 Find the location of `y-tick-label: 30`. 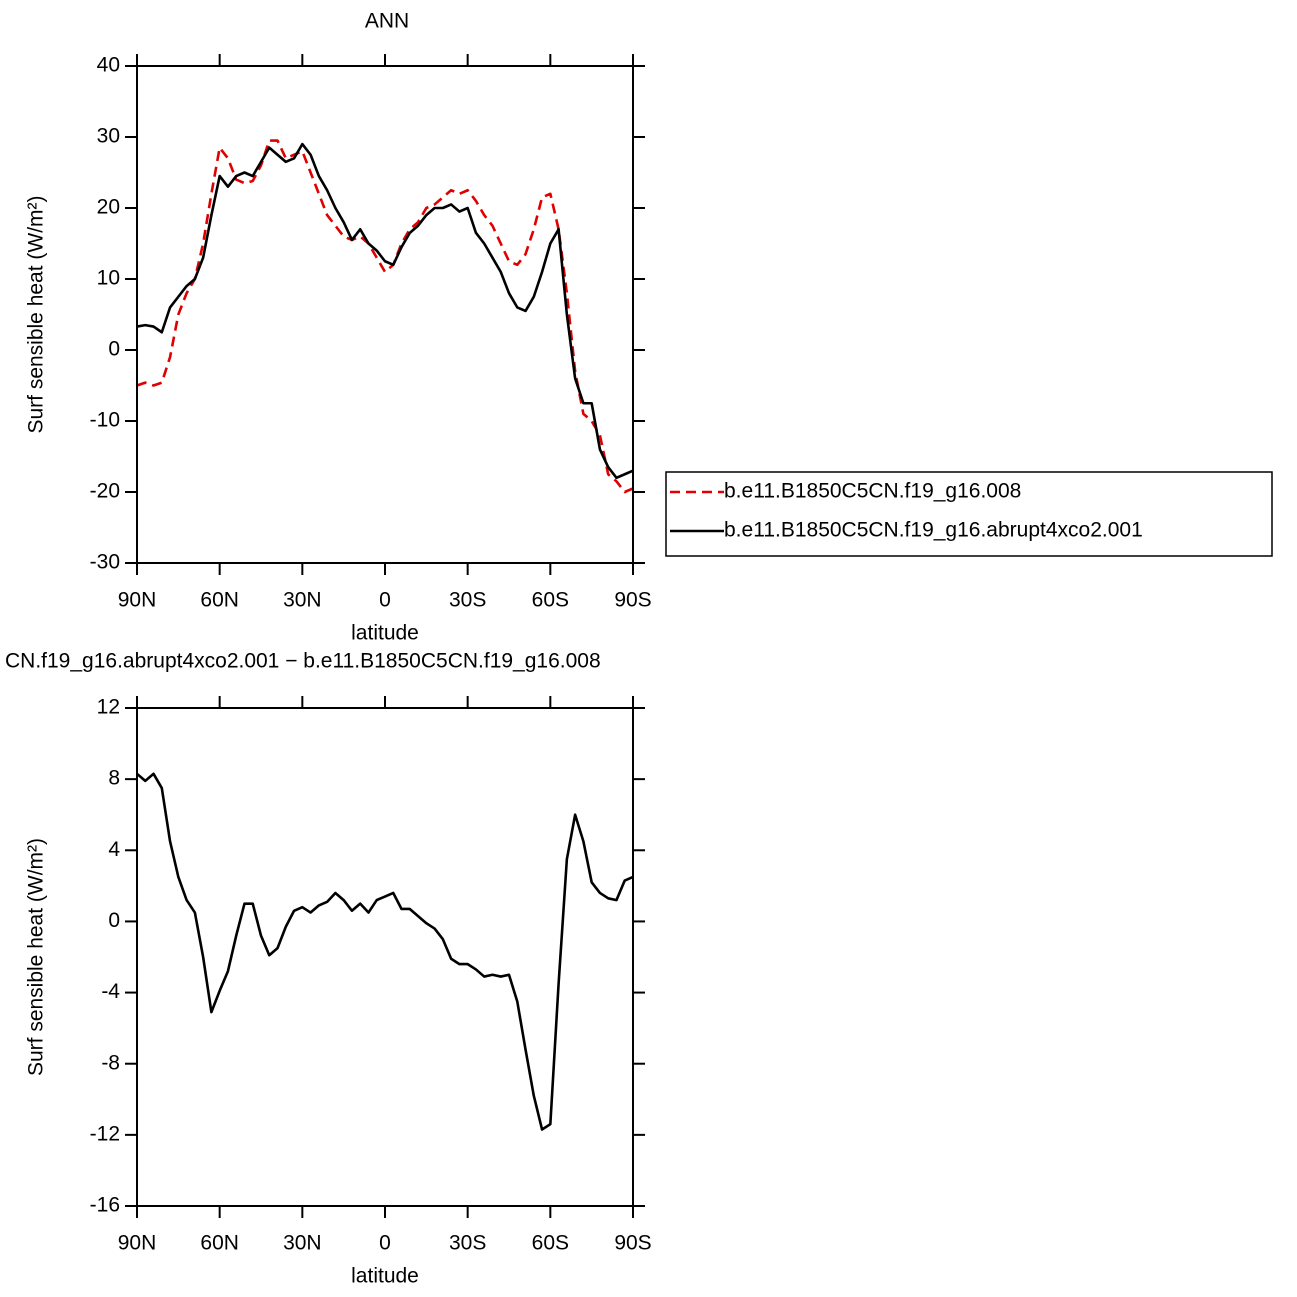

y-tick-label: 30 is located at coordinates (108, 136).